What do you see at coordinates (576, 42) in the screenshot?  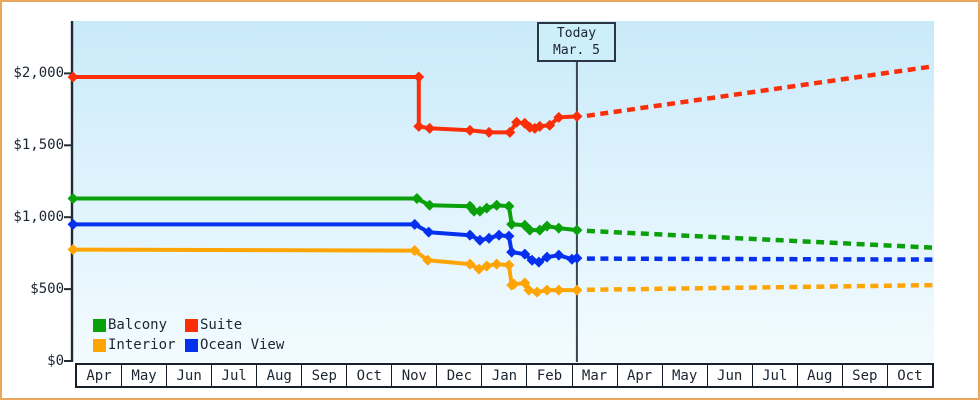 I see `today-marker-label: Today Mar. 5` at bounding box center [576, 42].